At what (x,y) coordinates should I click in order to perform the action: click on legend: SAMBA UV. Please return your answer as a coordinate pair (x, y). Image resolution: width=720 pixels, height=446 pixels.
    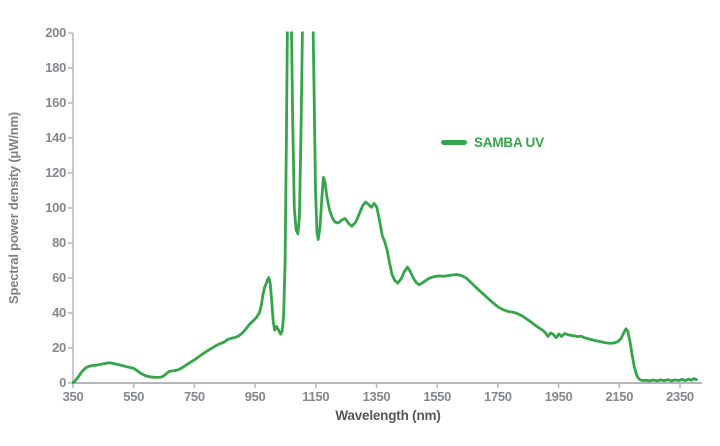
    Looking at the image, I should click on (492, 142).